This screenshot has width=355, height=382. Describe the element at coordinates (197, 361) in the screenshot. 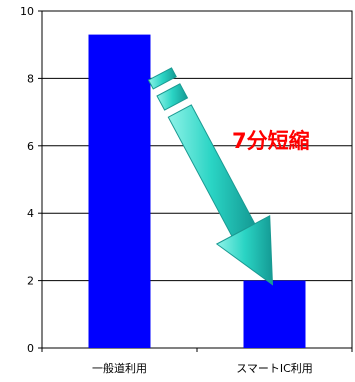

I see `x-axis: 一般道利用 スマートIC利用` at that location.